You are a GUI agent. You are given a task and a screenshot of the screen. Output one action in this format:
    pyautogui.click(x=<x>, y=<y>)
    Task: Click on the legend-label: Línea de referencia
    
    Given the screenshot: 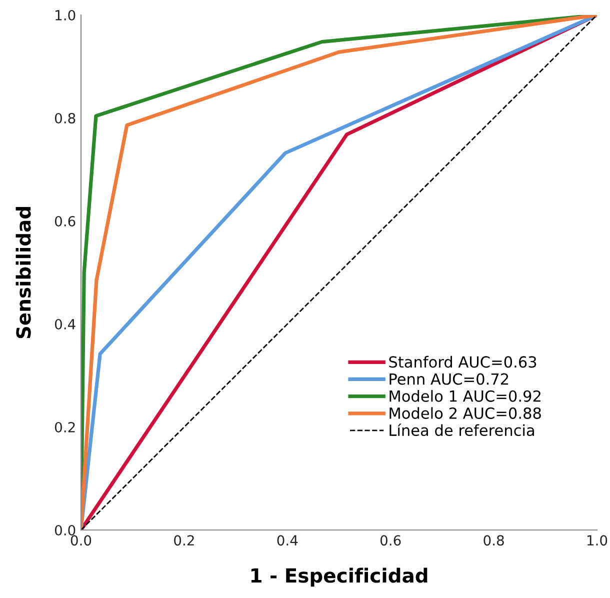 What is the action you would take?
    pyautogui.click(x=462, y=430)
    